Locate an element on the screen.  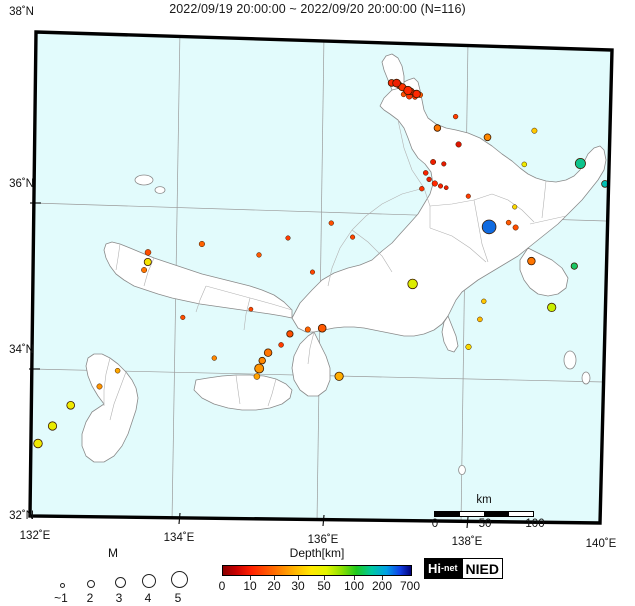
x-tick-138e: 138˚E is located at coordinates (467, 542).